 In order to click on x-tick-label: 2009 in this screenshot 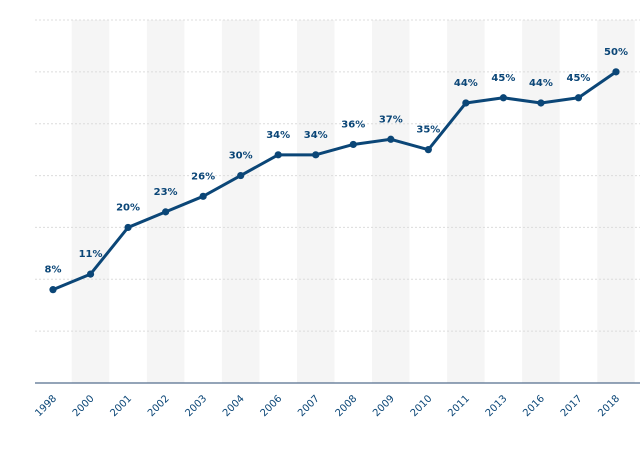, I will do `click(384, 406)`.